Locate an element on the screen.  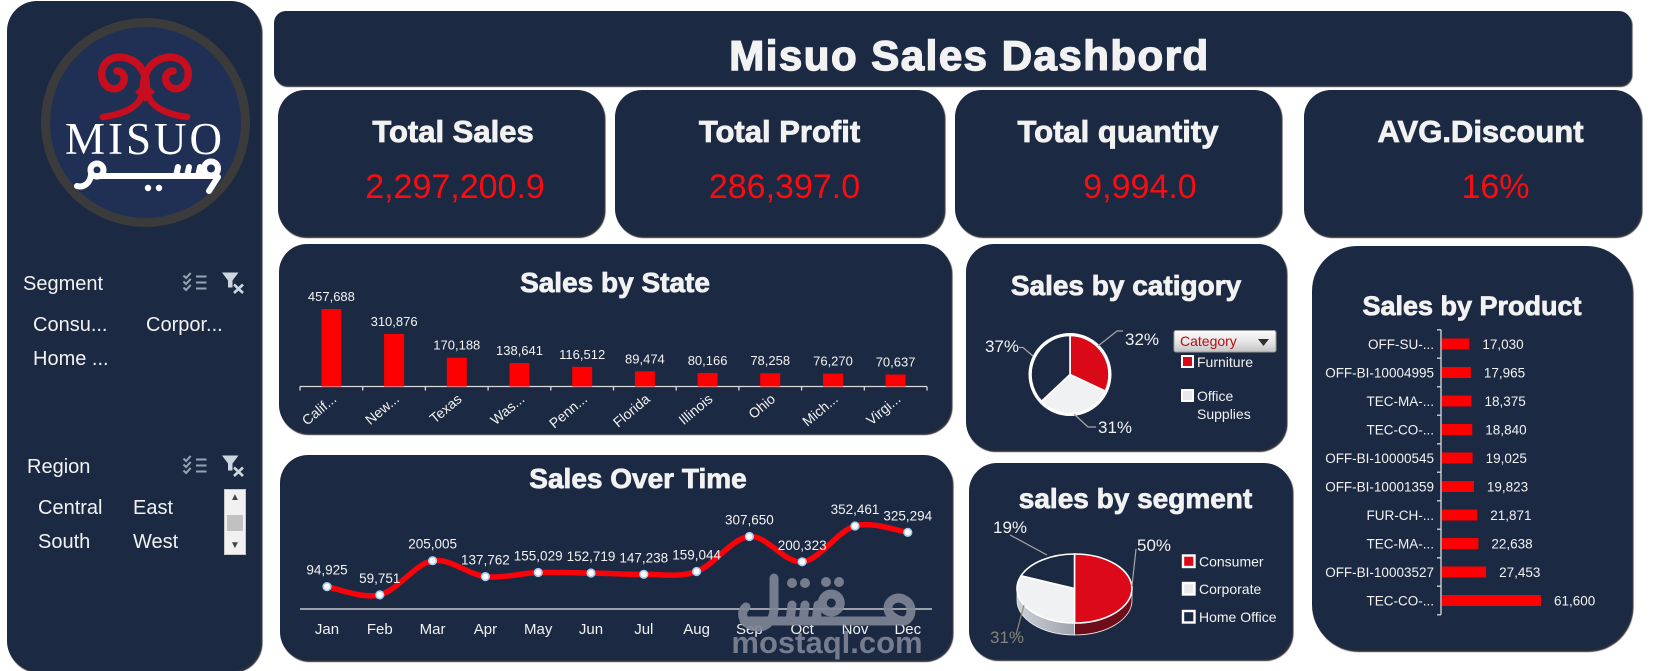
svg-text: 205,005 is located at coordinates (432, 544).